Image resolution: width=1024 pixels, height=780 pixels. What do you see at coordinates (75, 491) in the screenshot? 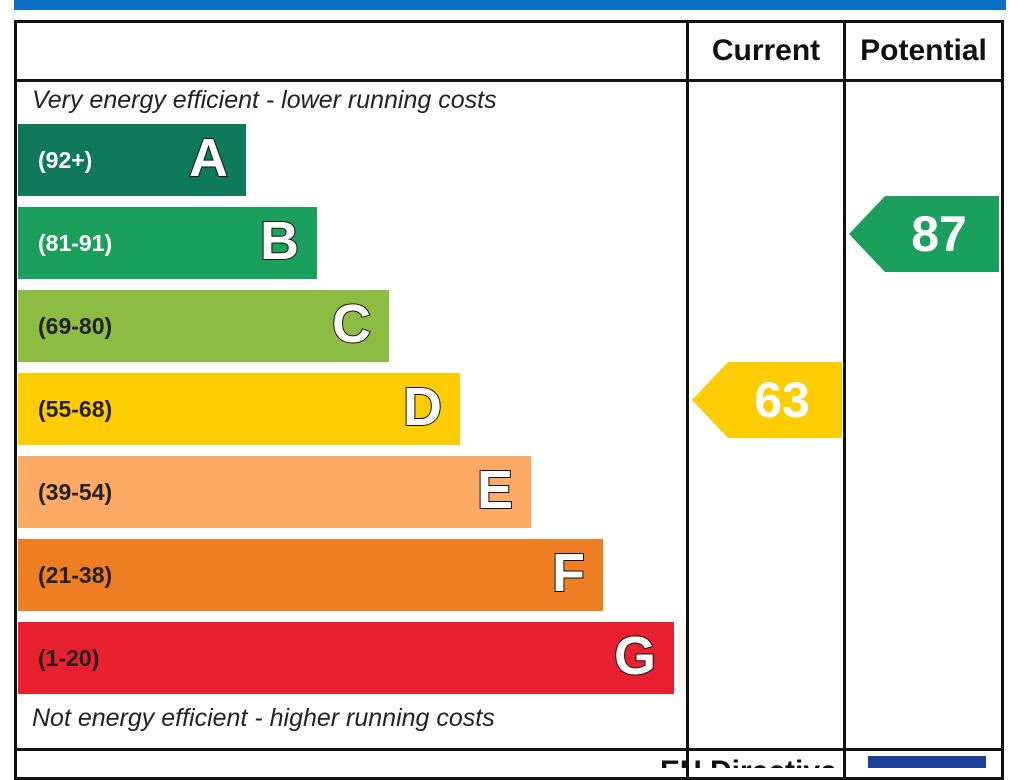
I see `band-range-label: (39-54)` at bounding box center [75, 491].